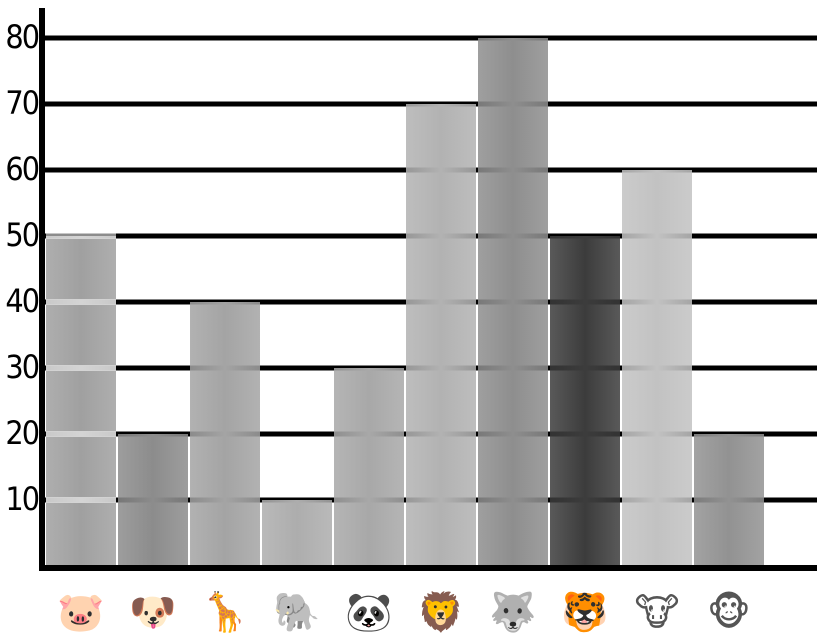 The width and height of the screenshot is (817, 640). Describe the element at coordinates (21, 235) in the screenshot. I see `y-tick-label-50: 50` at that location.